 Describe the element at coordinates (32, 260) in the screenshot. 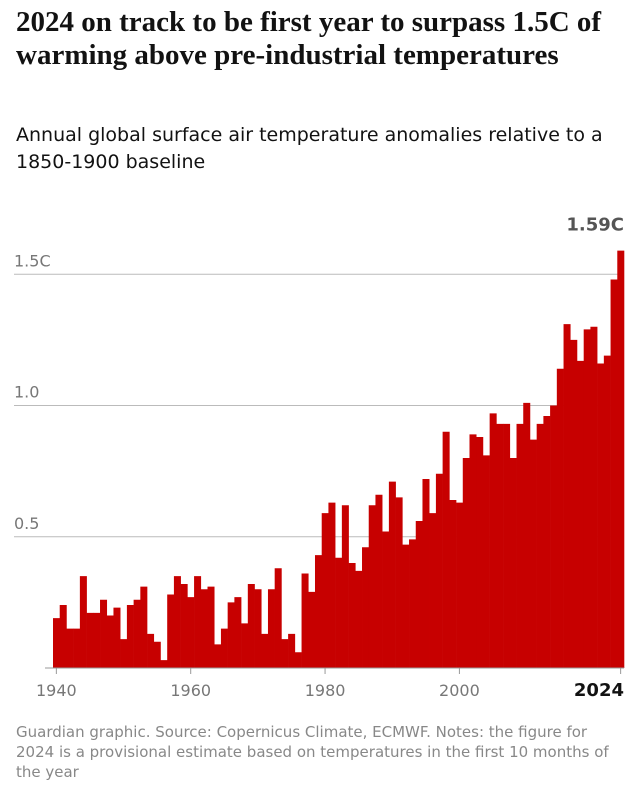

I see `y-tick-label: 1.5C` at that location.